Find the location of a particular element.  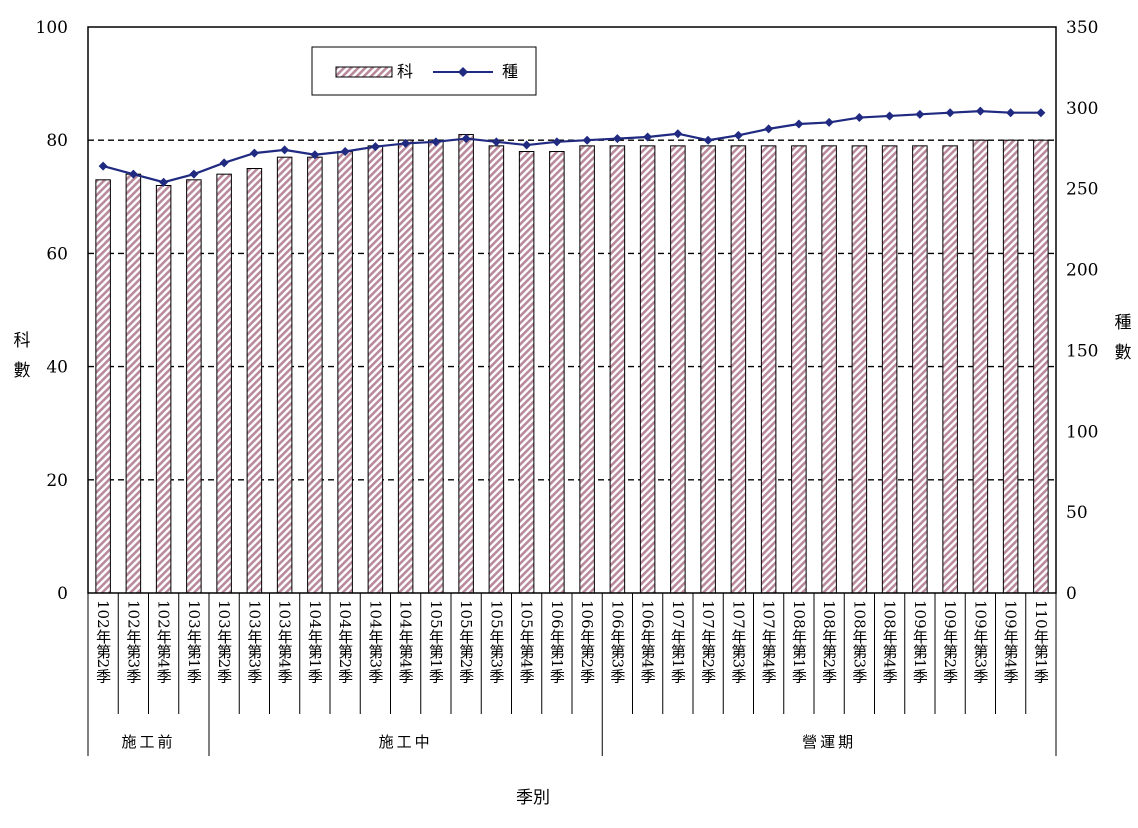

legend: 科 種 is located at coordinates (424, 71).